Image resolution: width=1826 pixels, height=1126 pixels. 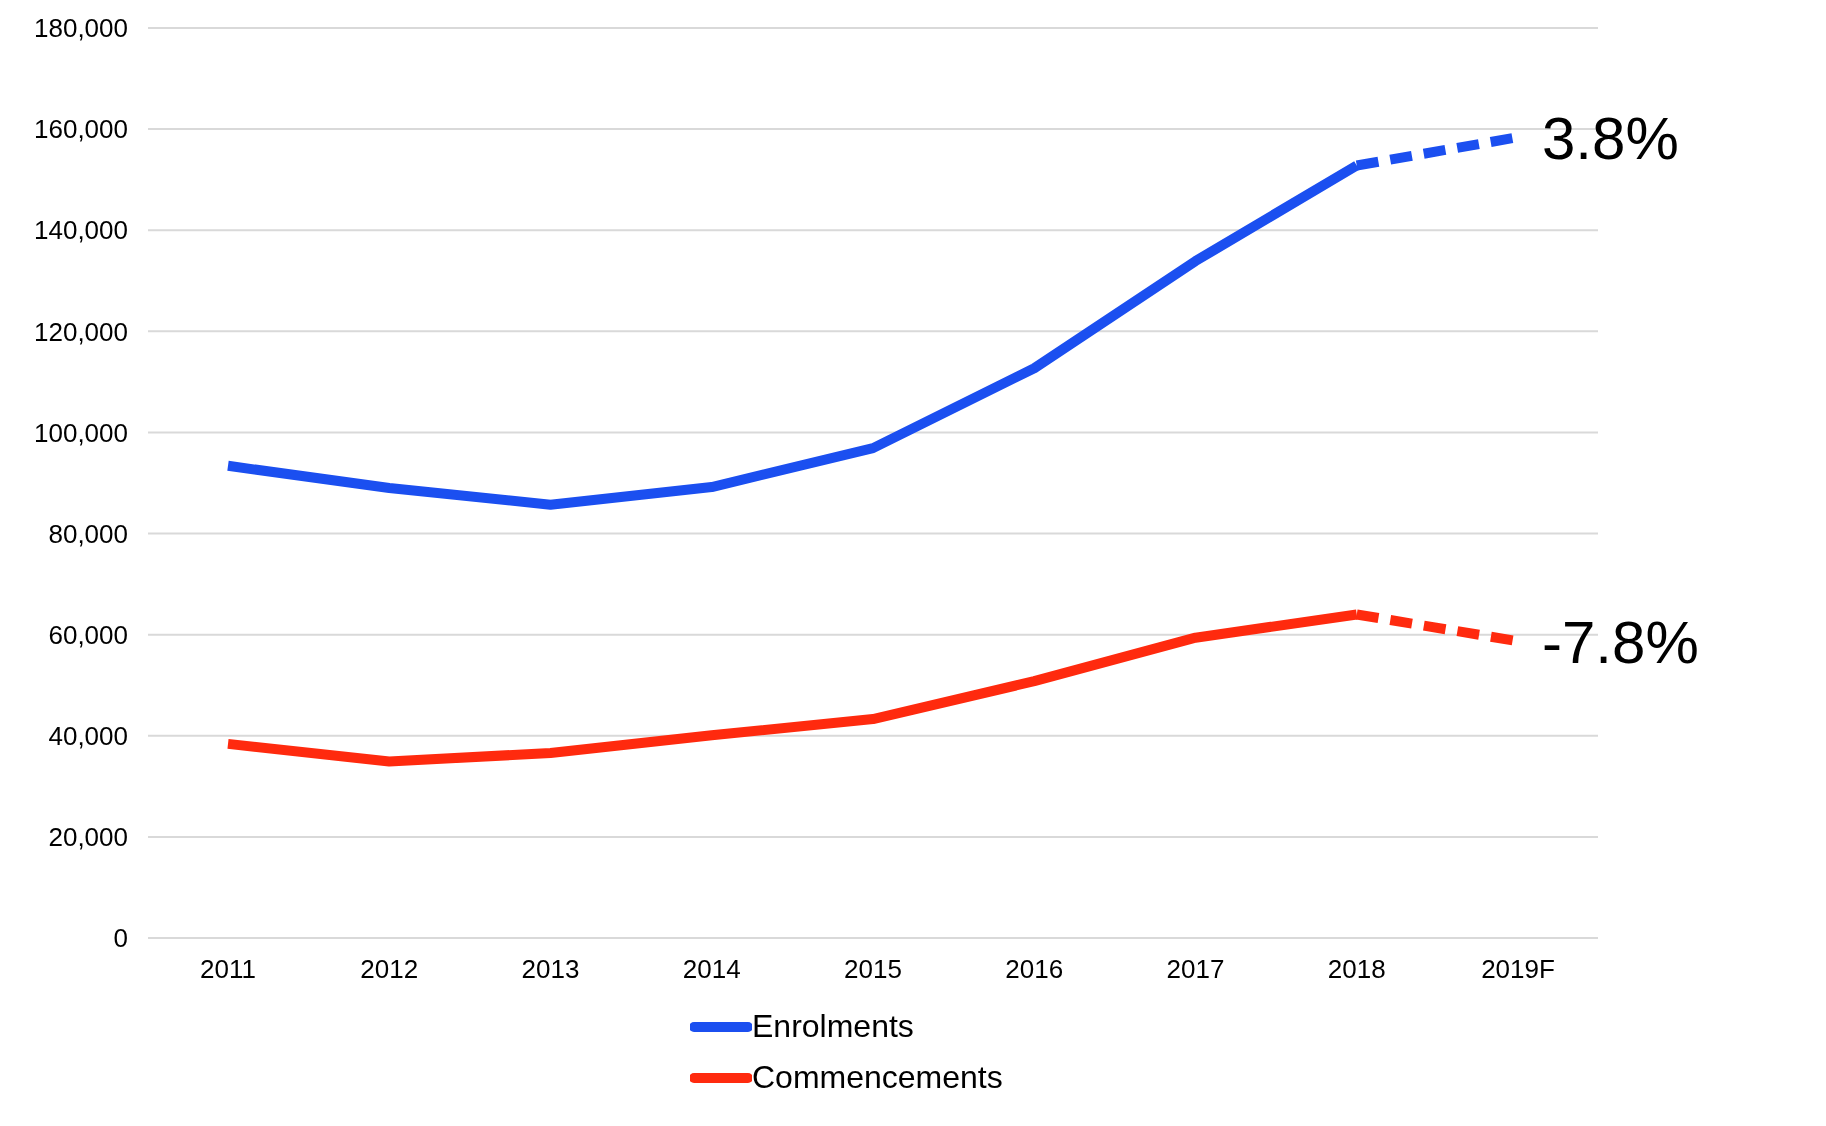 I want to click on y-tick-label: 60,000, so click(x=88, y=634).